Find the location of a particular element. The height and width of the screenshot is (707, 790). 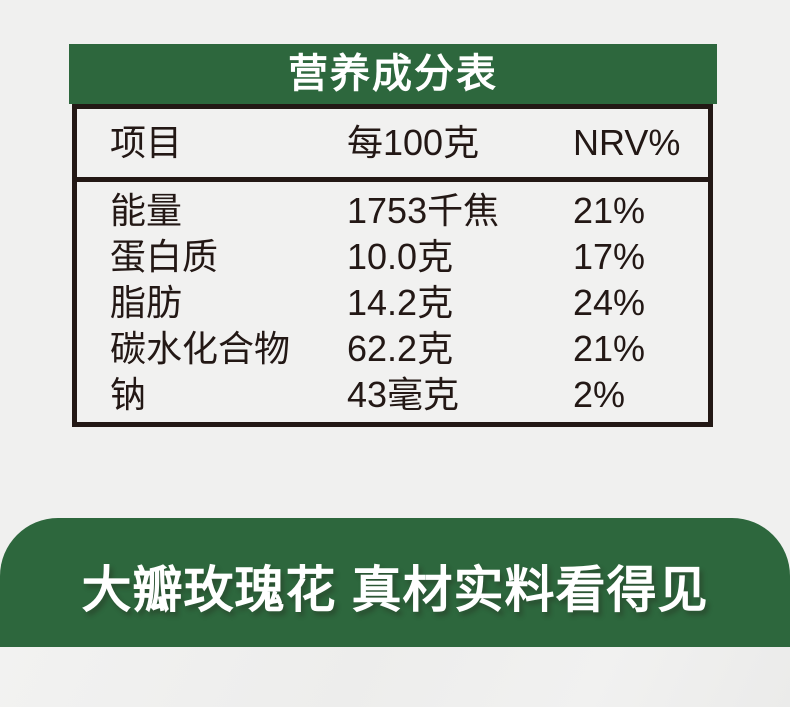

table-row-protein: 蛋白质 10.0克 17% is located at coordinates (392, 257).